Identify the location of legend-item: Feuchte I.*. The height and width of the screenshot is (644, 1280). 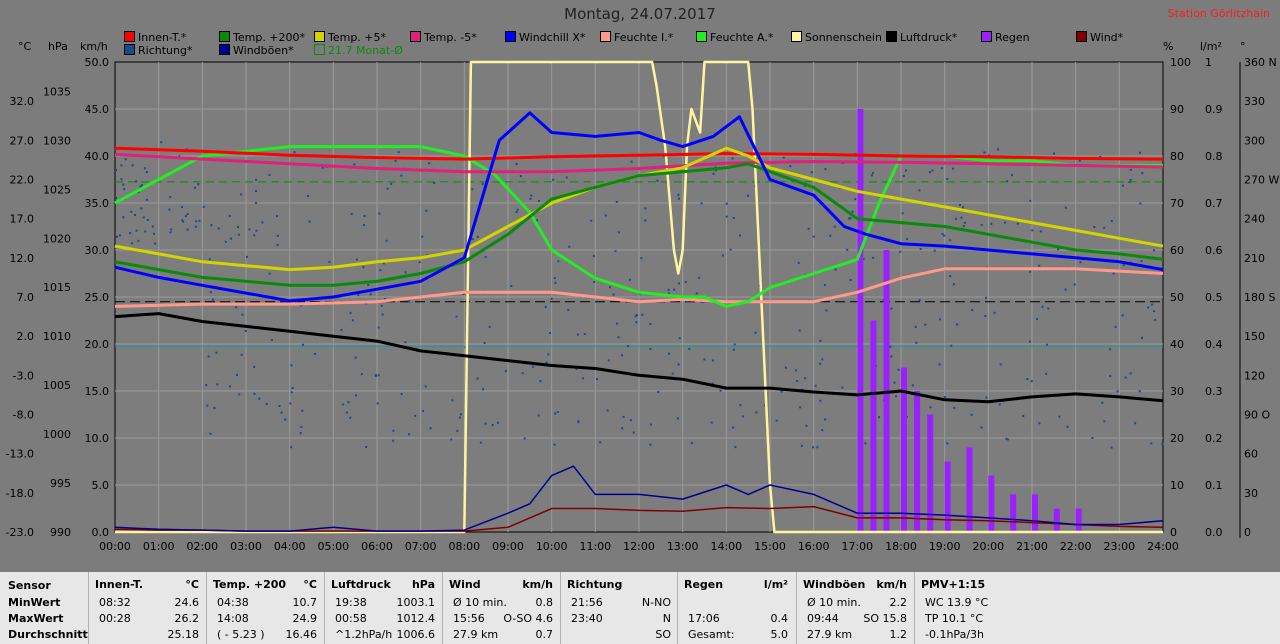
(636, 37).